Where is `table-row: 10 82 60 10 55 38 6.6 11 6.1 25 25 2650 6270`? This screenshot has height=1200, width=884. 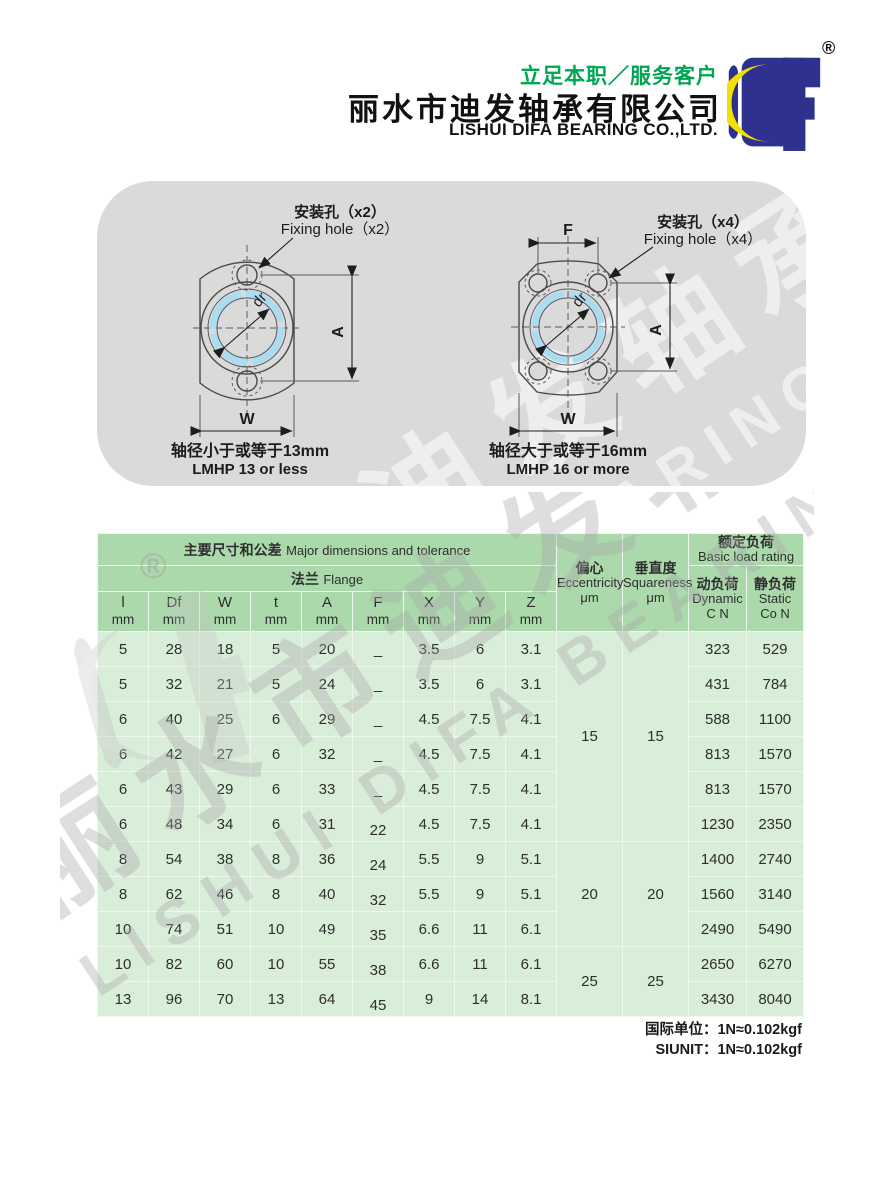 table-row: 10 82 60 10 55 38 6.6 11 6.1 25 25 2650 6270 is located at coordinates (451, 982).